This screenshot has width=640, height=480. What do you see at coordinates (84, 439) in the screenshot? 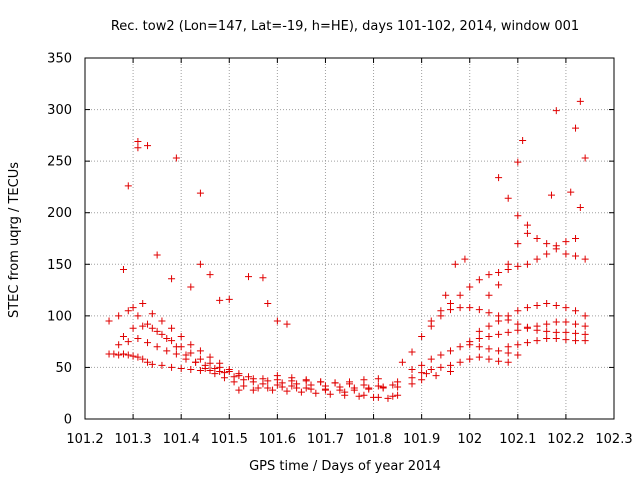
I see `x-tick-label: 101.2` at bounding box center [84, 439].